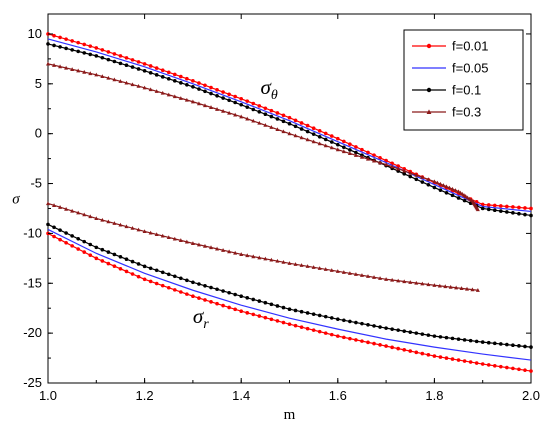 This screenshot has height=431, width=550. What do you see at coordinates (269, 89) in the screenshot?
I see `annotation-0: σθ` at bounding box center [269, 89].